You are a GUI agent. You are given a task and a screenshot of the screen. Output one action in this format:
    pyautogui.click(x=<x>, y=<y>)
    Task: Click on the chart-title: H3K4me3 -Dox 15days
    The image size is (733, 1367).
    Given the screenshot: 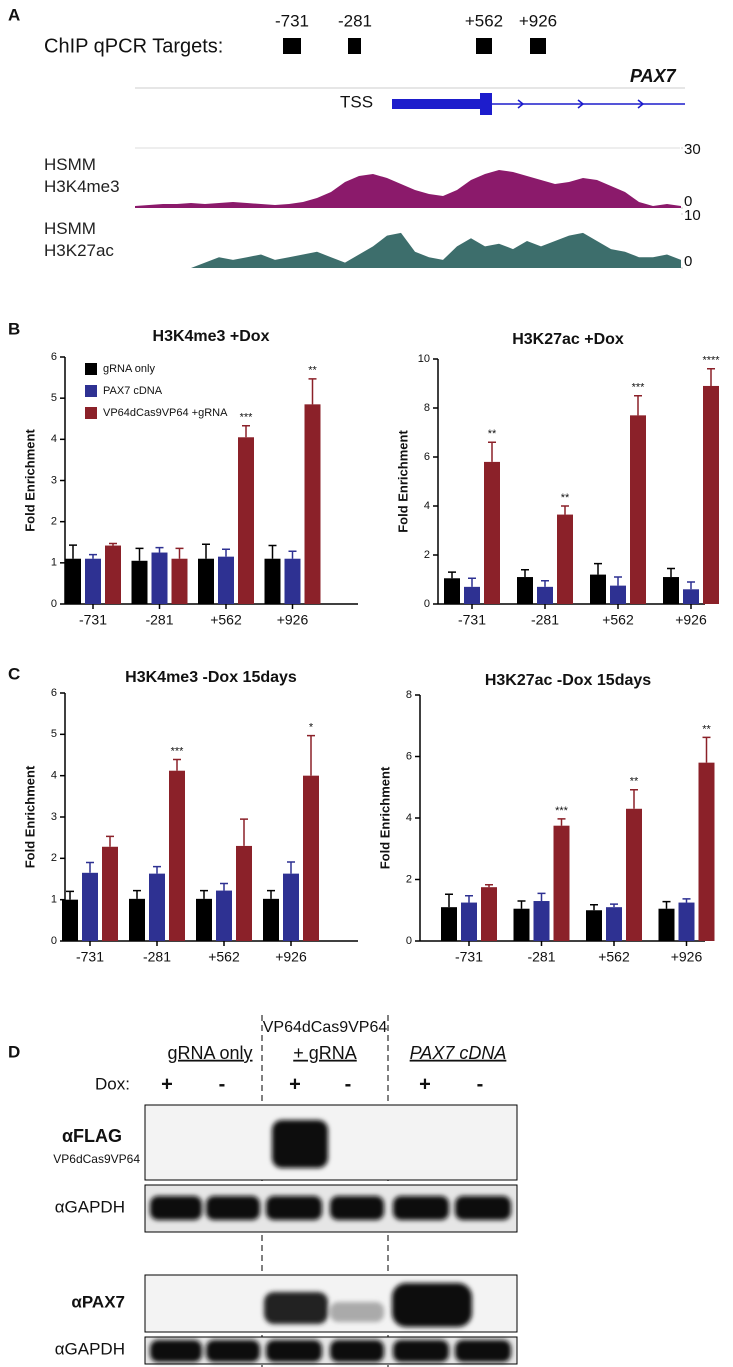 What is the action you would take?
    pyautogui.click(x=211, y=677)
    